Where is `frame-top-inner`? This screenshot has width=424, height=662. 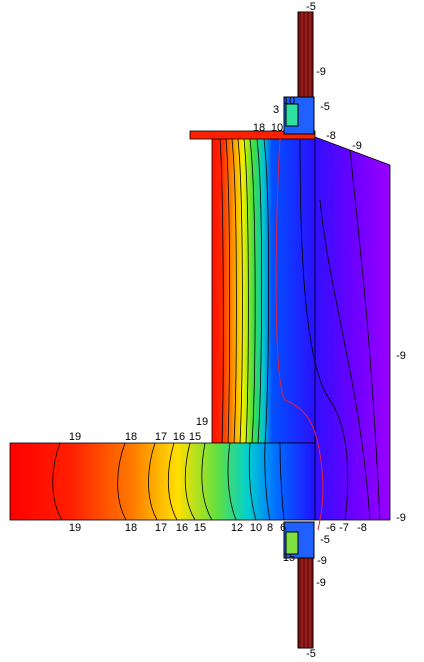
frame-top-inner is located at coordinates (292, 115).